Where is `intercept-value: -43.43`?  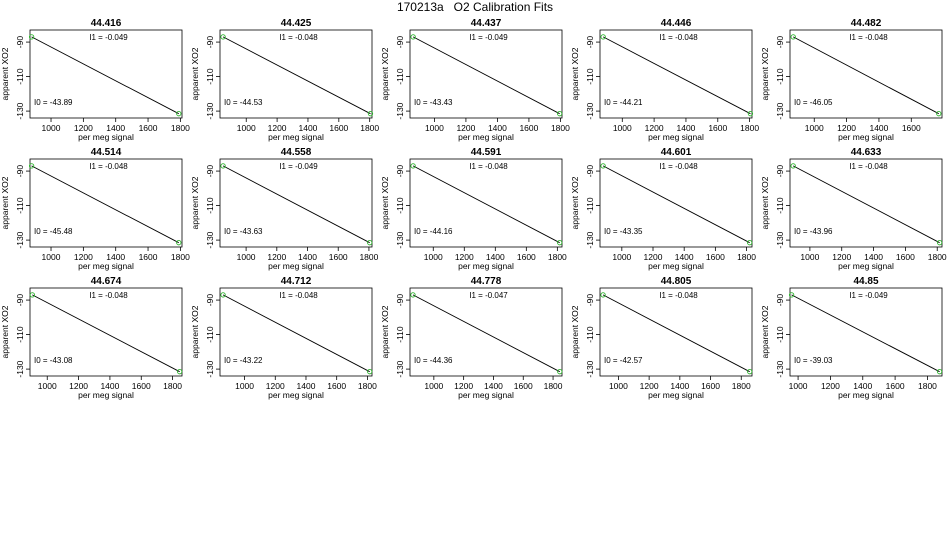
intercept-value: -43.43 is located at coordinates (441, 102).